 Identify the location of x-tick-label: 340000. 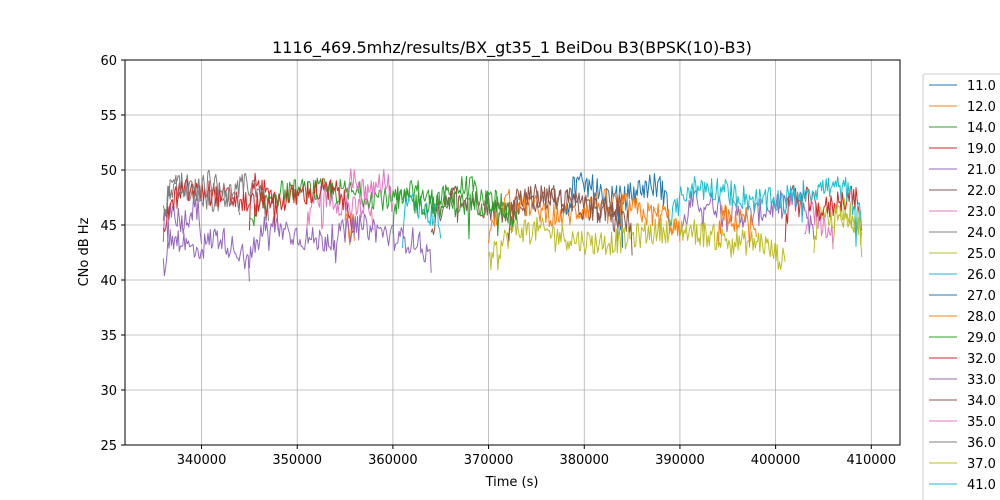
(202, 460).